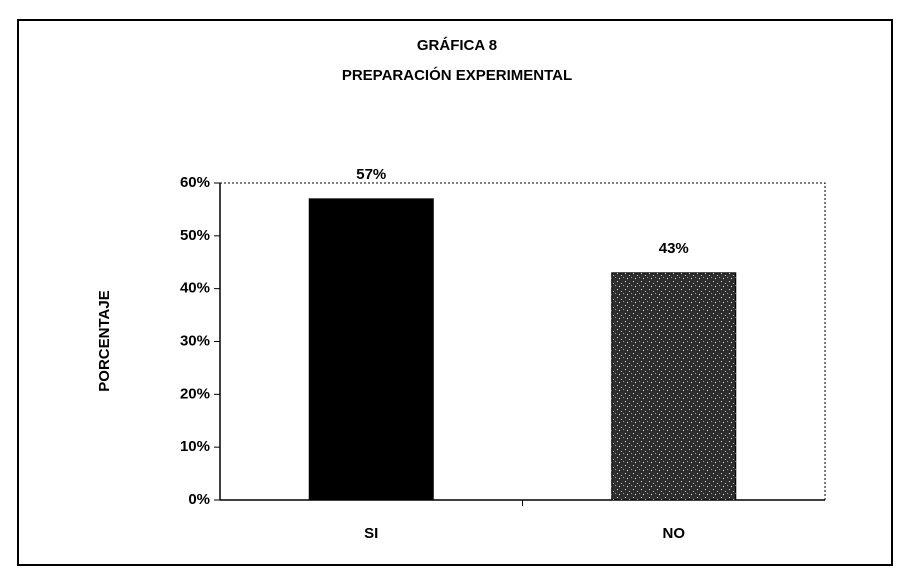  What do you see at coordinates (371, 349) in the screenshot?
I see `bar` at bounding box center [371, 349].